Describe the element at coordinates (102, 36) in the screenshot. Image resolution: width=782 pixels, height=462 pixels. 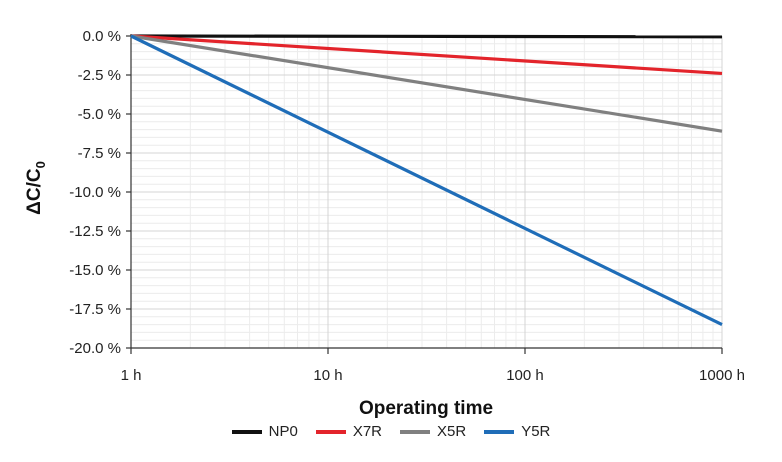
I see `y-tick-label: 0.0 %` at that location.